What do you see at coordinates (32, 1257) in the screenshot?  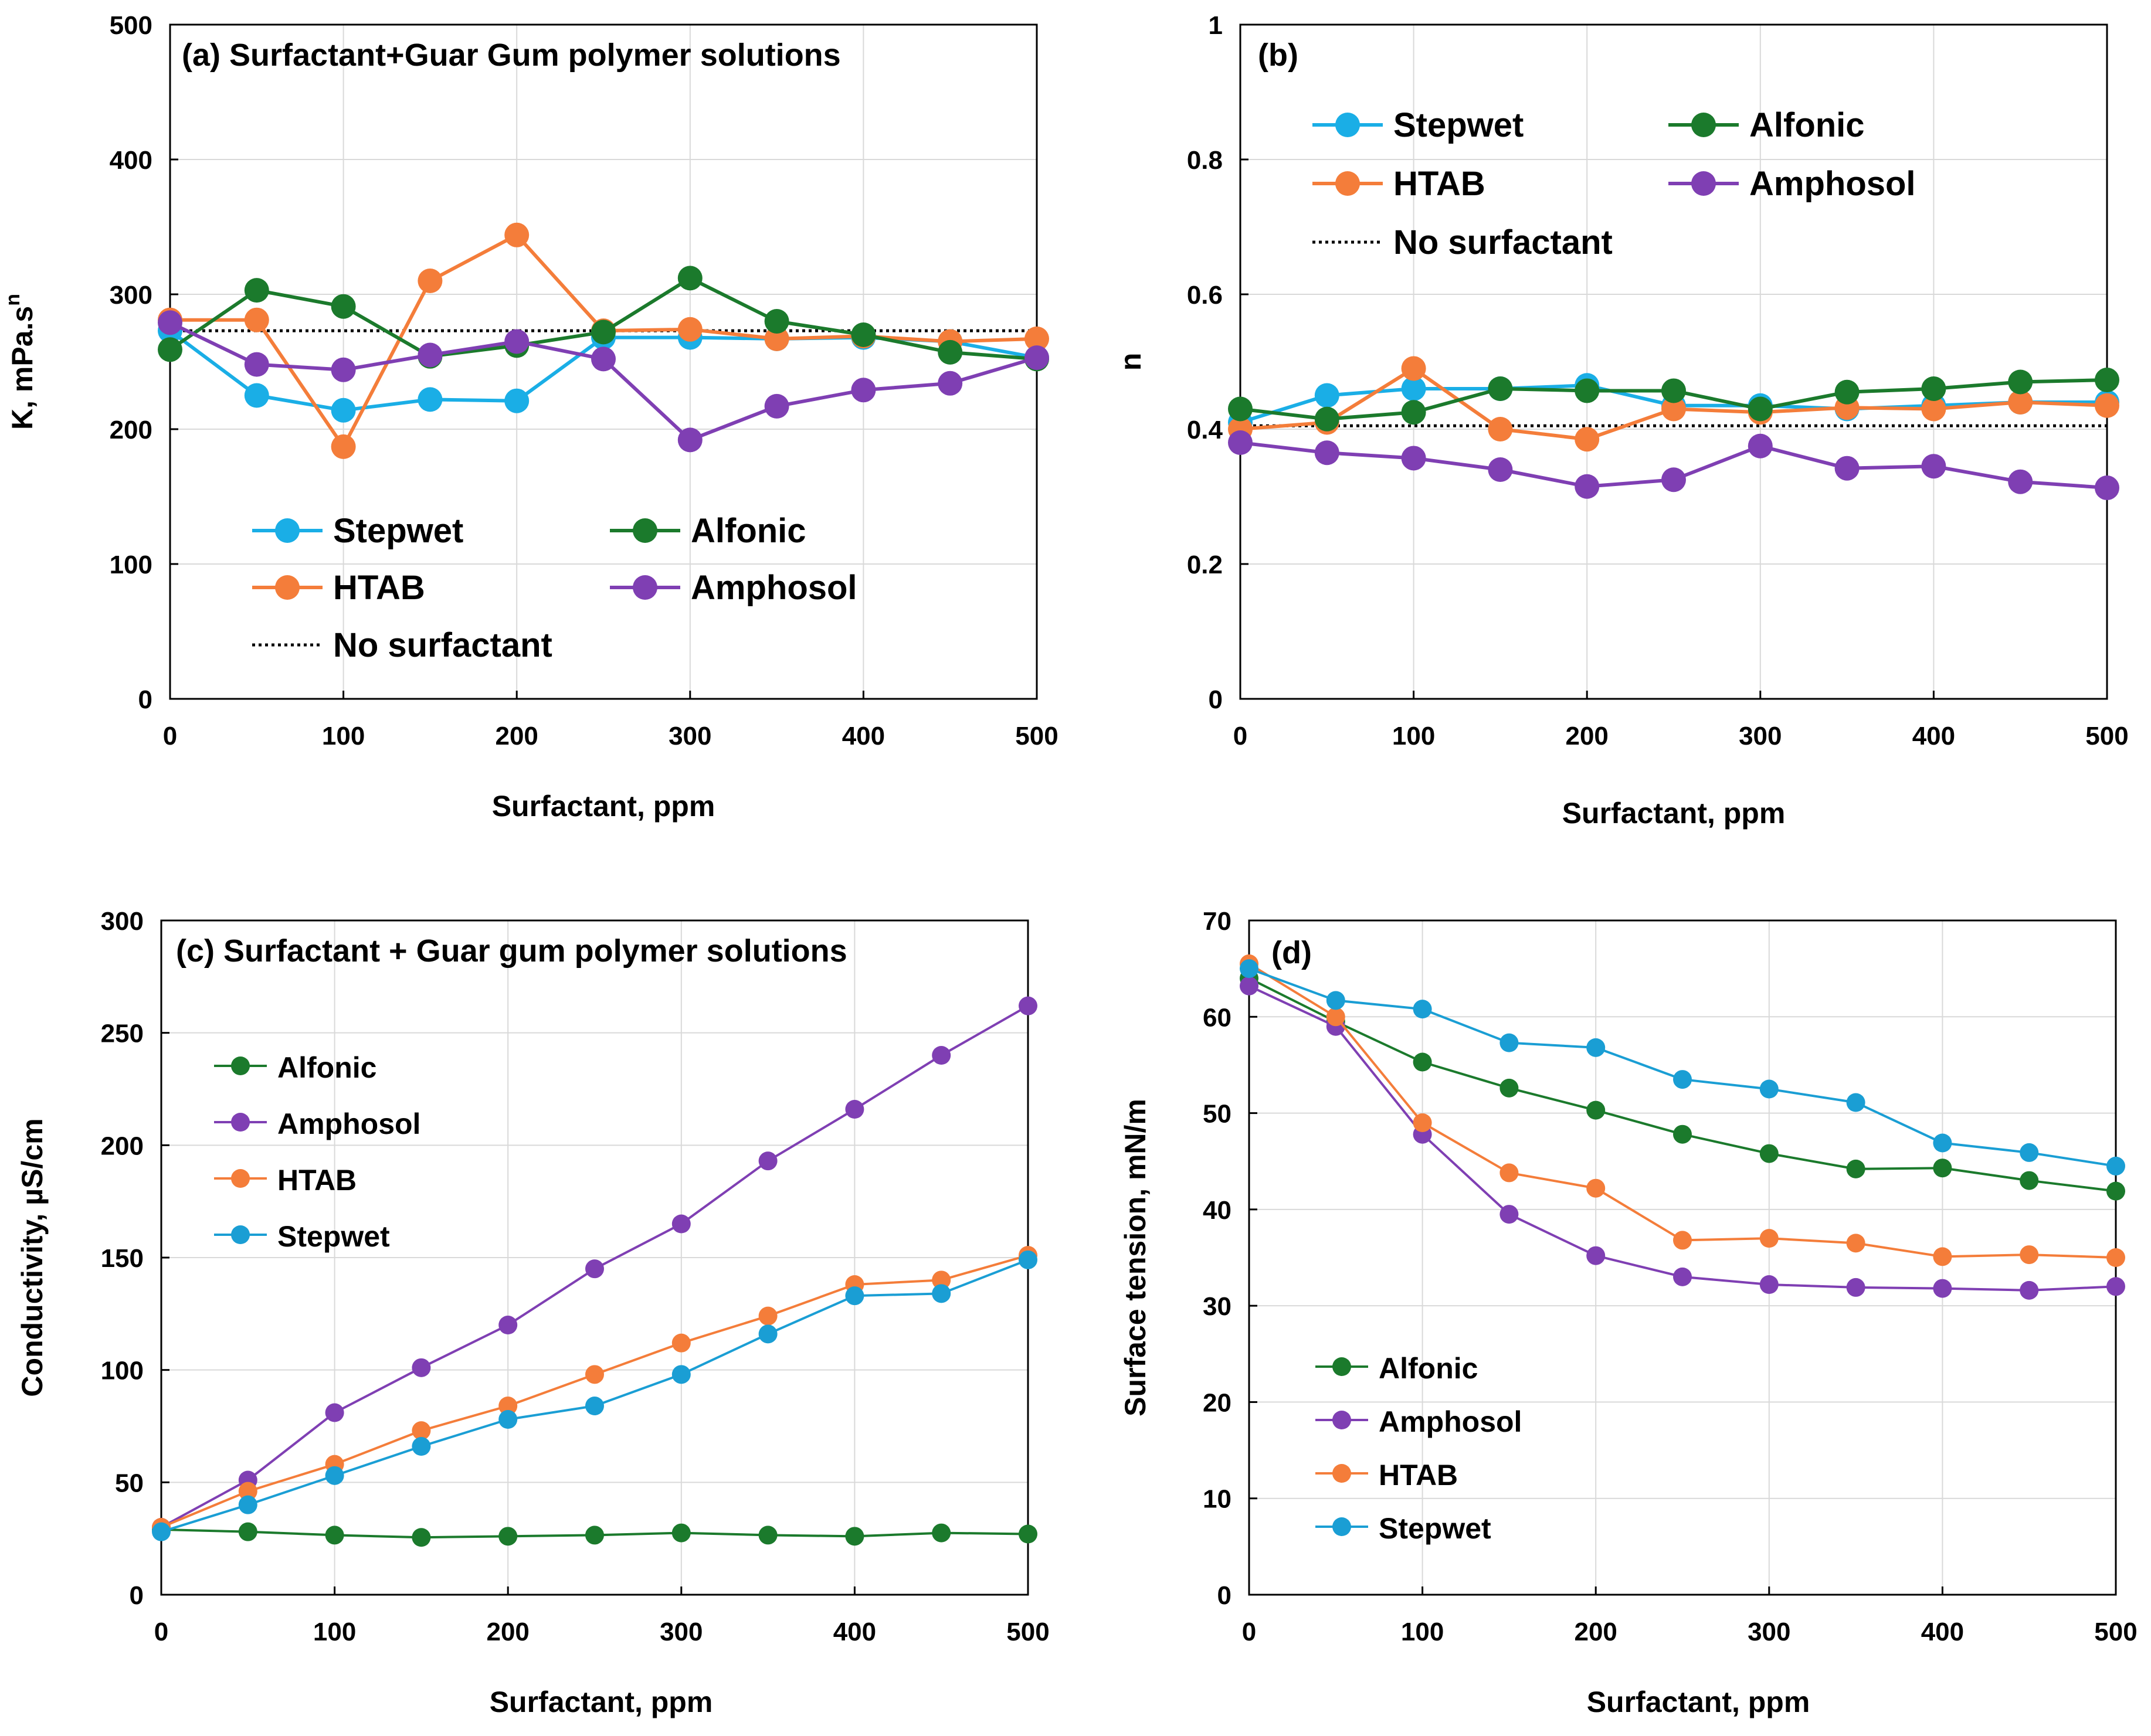 I see `y-axis-label-text: Conductivity, µS/cm` at bounding box center [32, 1257].